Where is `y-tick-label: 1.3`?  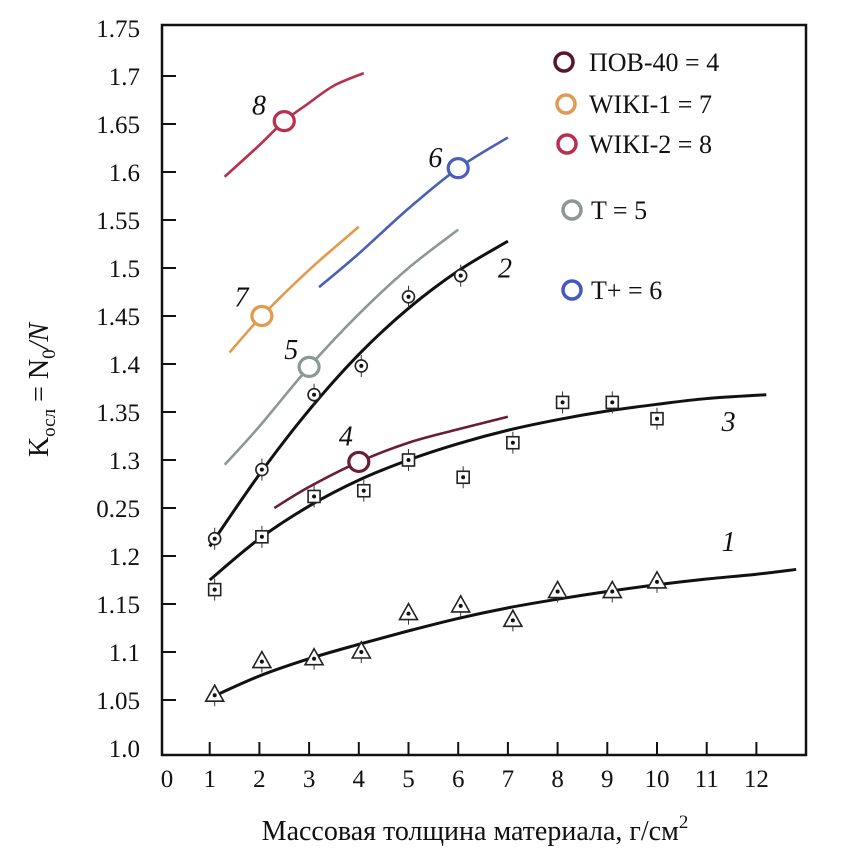 y-tick-label: 1.3 is located at coordinates (124, 461).